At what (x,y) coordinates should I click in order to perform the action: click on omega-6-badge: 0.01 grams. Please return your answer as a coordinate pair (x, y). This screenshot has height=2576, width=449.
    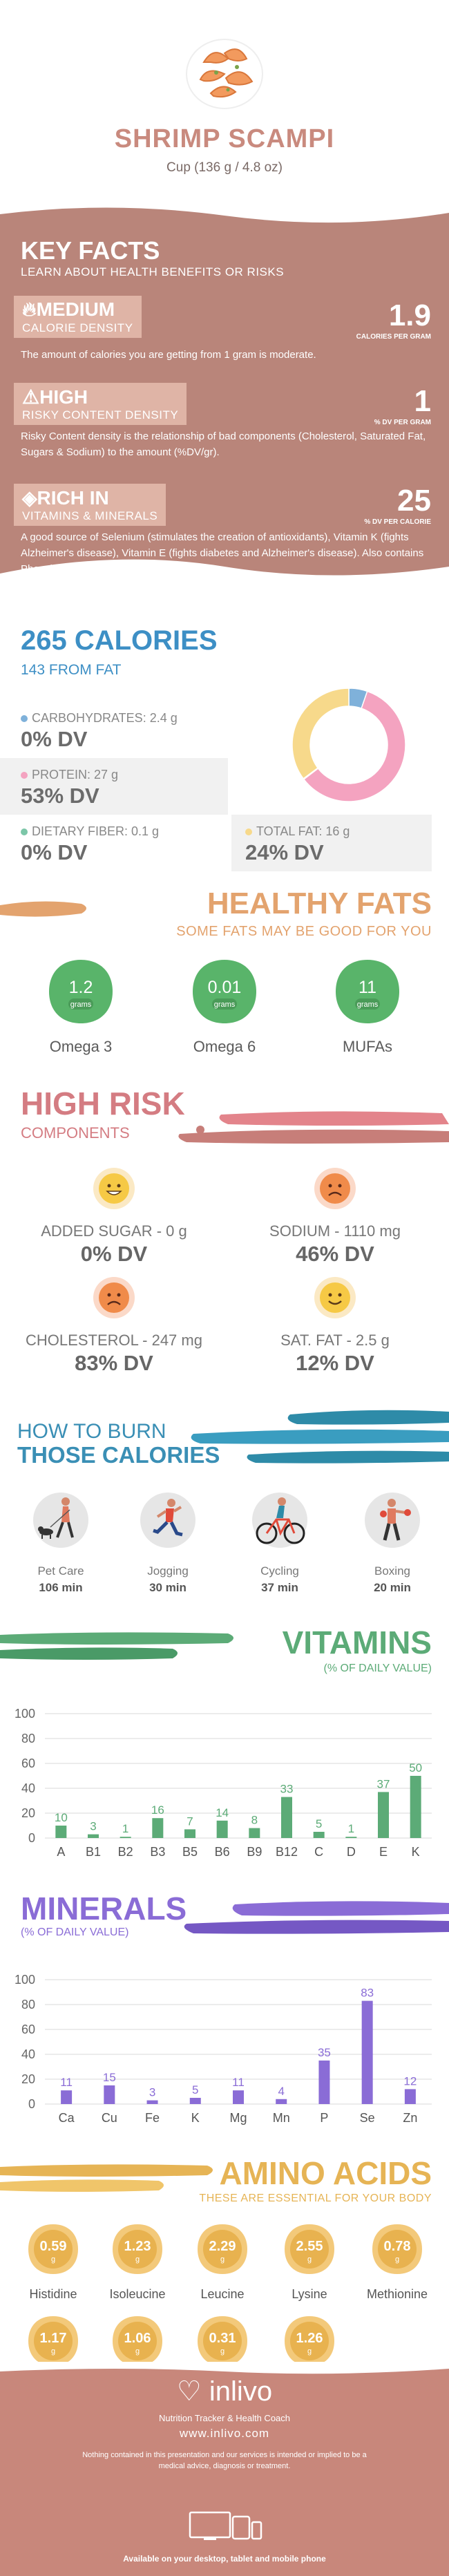
    Looking at the image, I should click on (224, 991).